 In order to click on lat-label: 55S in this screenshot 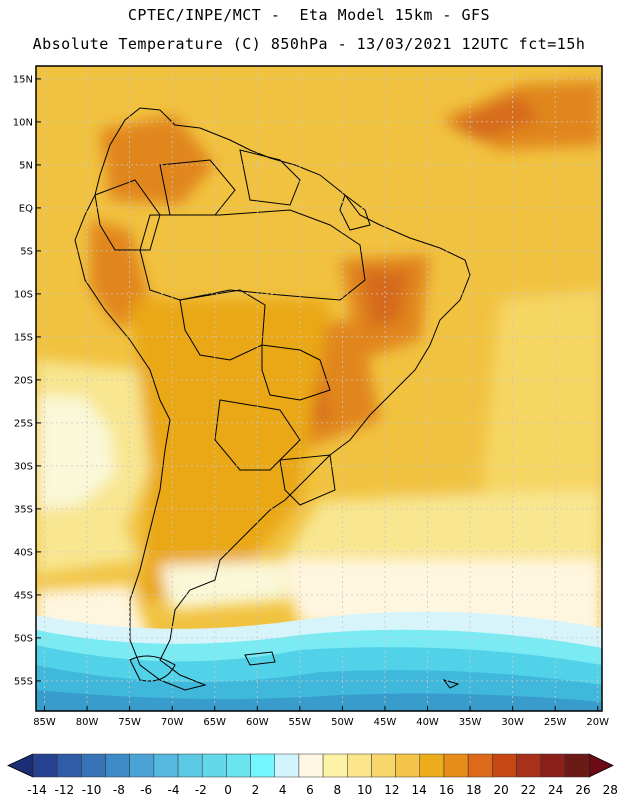, I will do `click(23, 681)`.